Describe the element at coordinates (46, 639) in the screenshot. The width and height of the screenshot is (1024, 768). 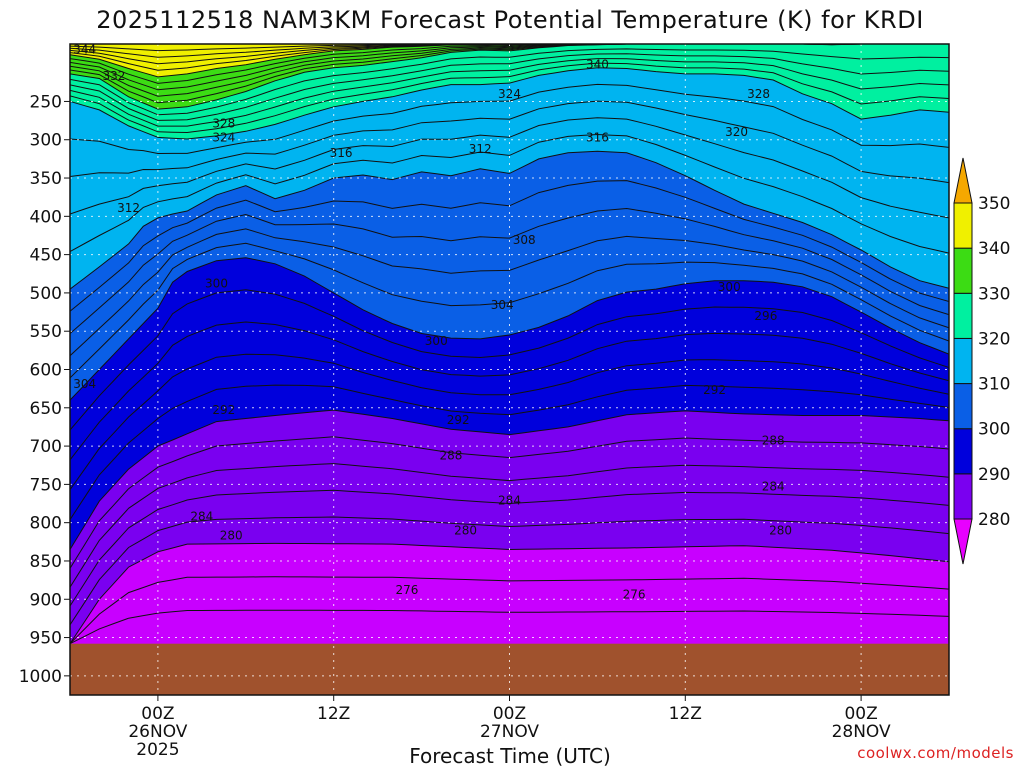
I see `y-tick-label: 950` at that location.